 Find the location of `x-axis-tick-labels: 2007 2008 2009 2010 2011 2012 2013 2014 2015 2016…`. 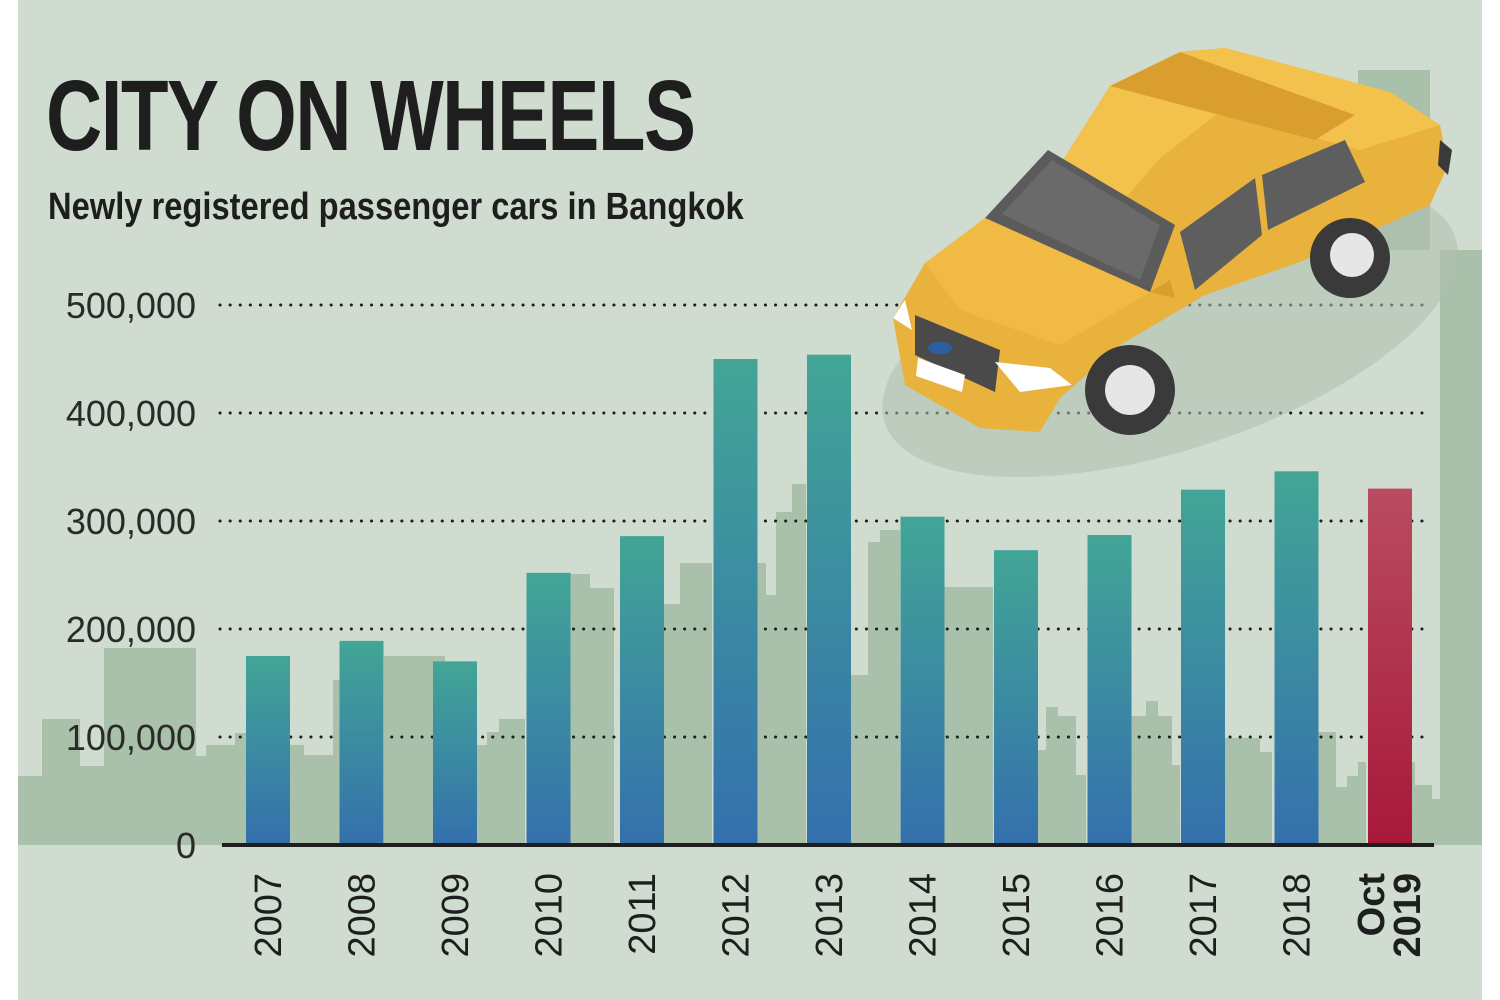

x-axis-tick-labels: 2007 2008 2009 2010 2011 2012 2013 2014 2015 2016… is located at coordinates (838, 915).